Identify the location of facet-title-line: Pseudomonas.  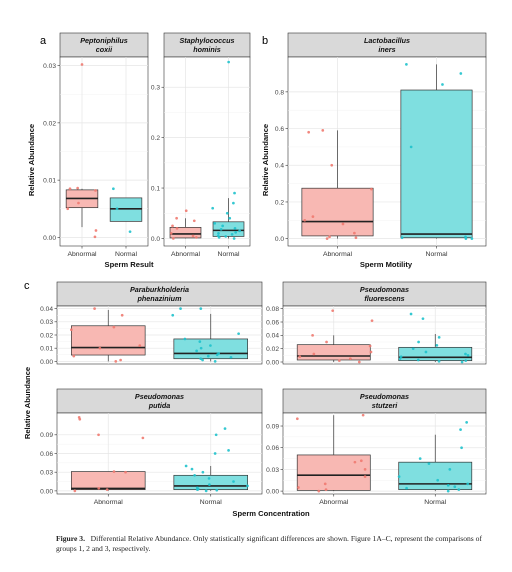
(384, 289).